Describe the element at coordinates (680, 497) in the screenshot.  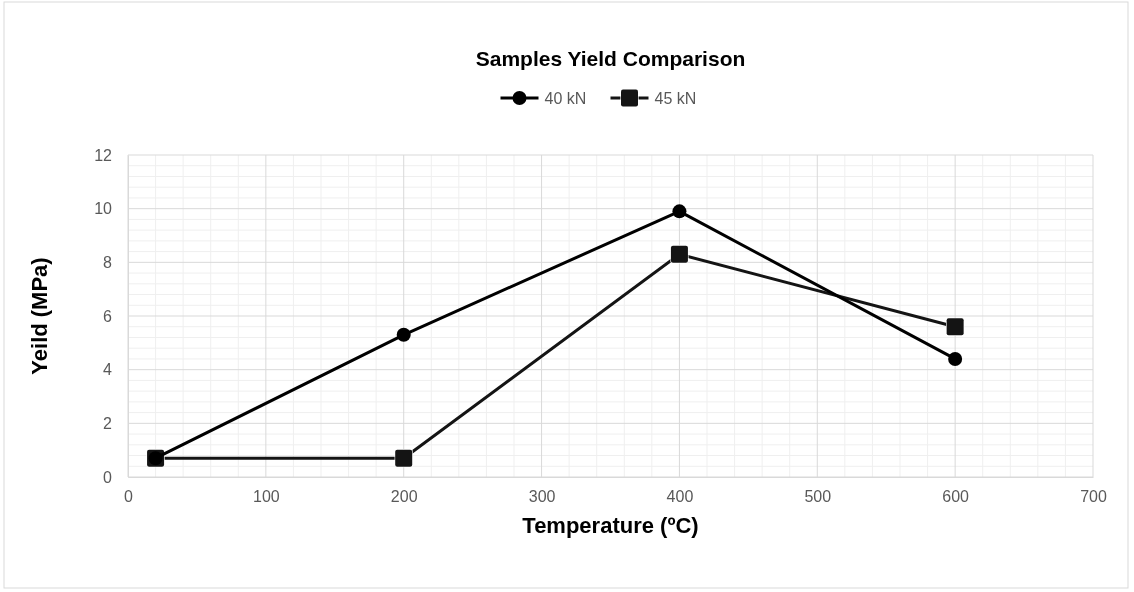
I see `x-tick-label: 400` at that location.